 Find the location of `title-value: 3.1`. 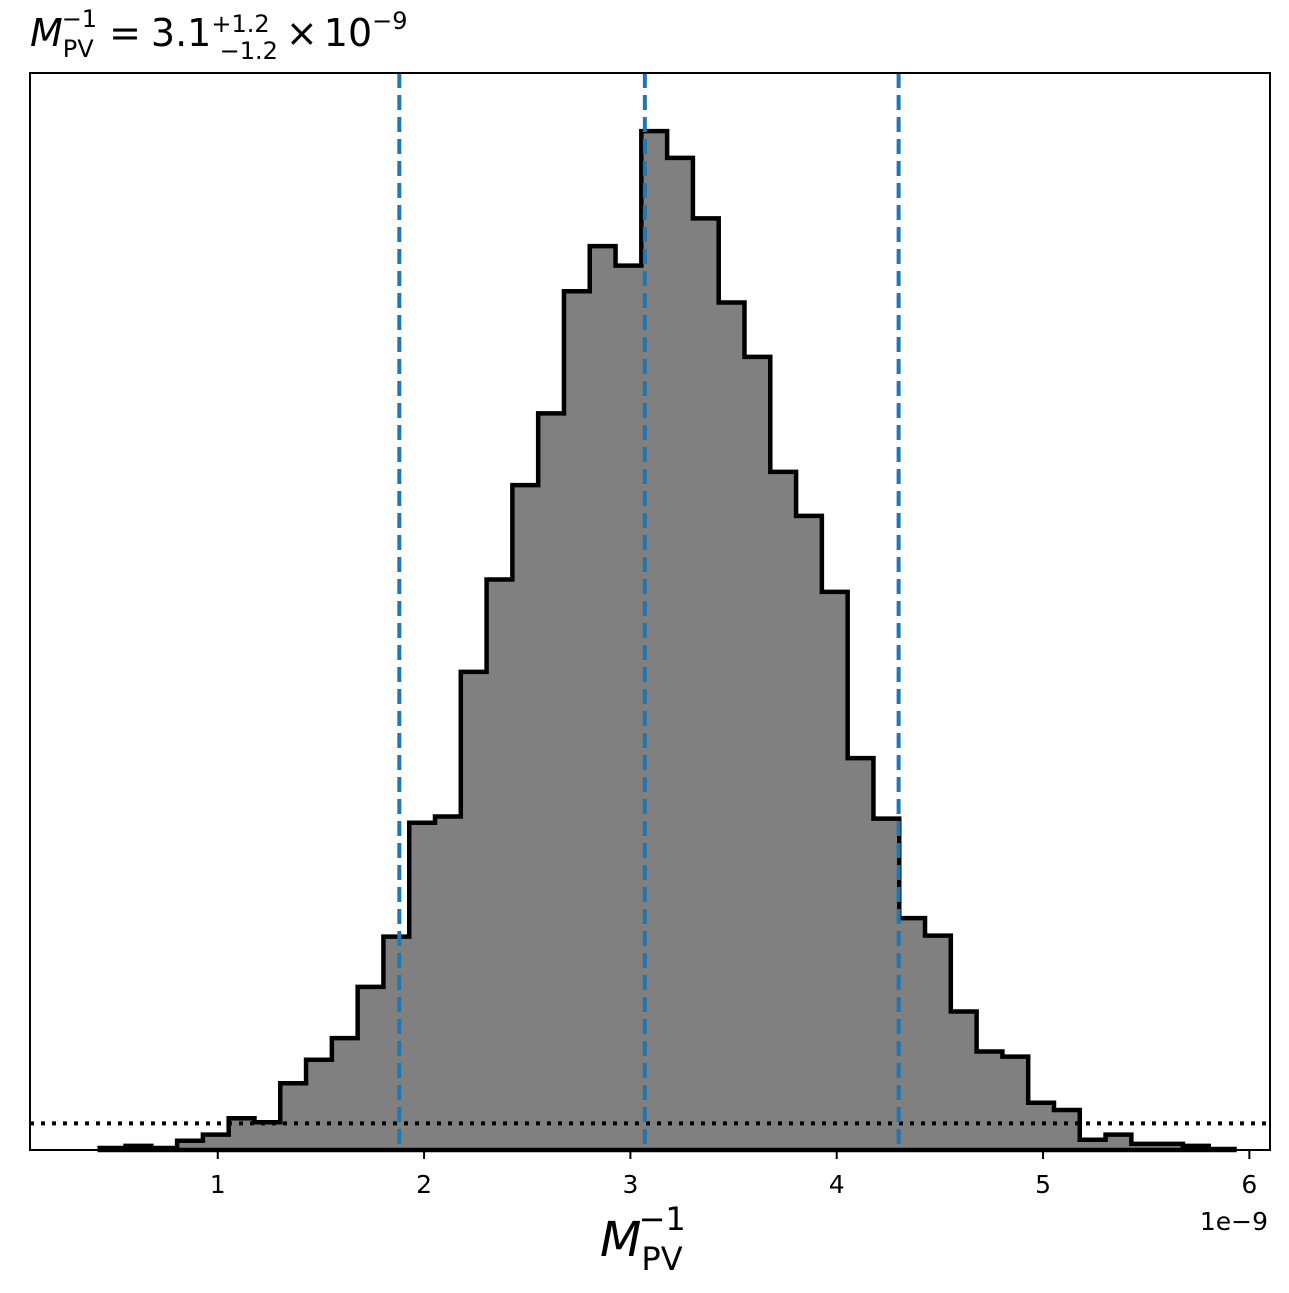

title-value: 3.1 is located at coordinates (181, 33).